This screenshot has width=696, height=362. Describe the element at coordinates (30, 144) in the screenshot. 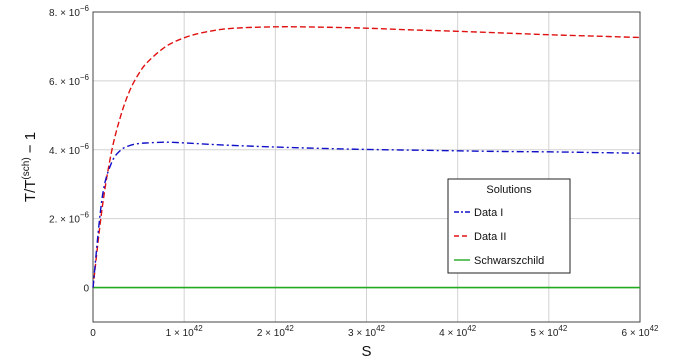

I see `y-axis-title-tail: − 1` at that location.